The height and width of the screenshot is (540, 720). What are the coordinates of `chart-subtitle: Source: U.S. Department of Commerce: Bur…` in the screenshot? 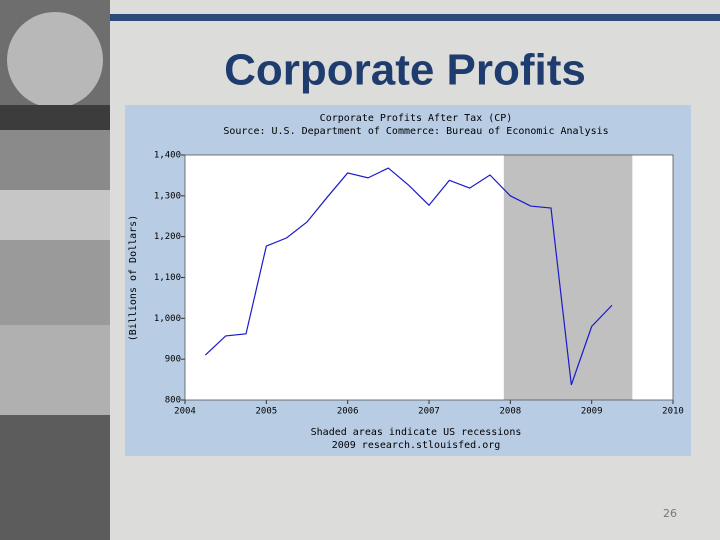 It's located at (415, 131).